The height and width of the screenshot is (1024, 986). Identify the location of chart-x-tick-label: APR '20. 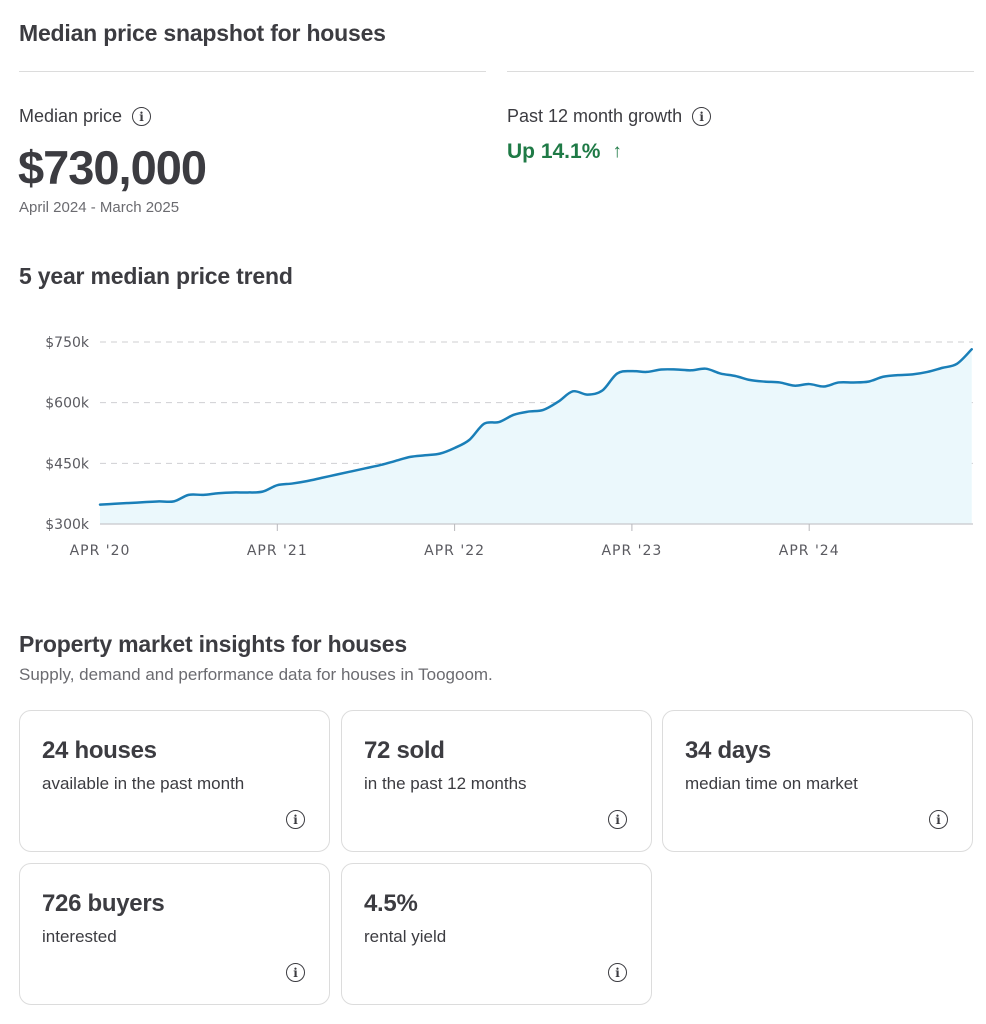
(100, 551).